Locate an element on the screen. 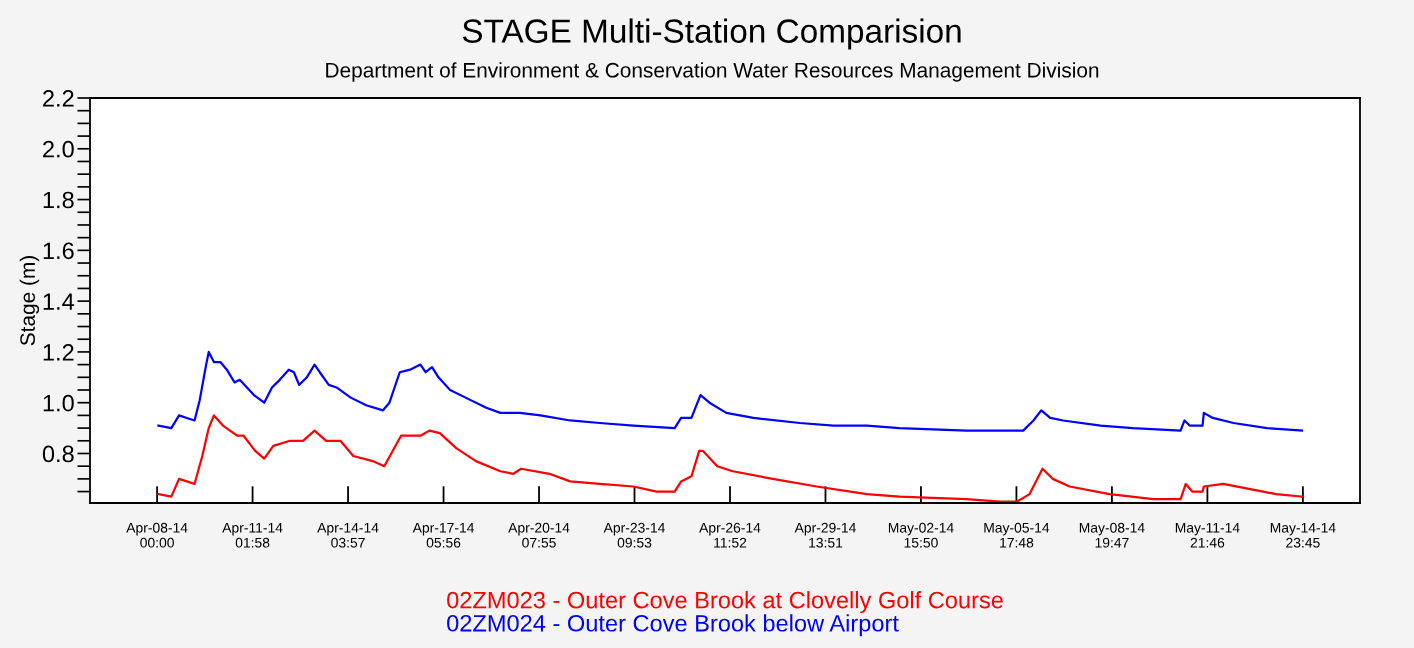  text: 02ZM024 - Outer Cove Brook below Airport is located at coordinates (673, 625).